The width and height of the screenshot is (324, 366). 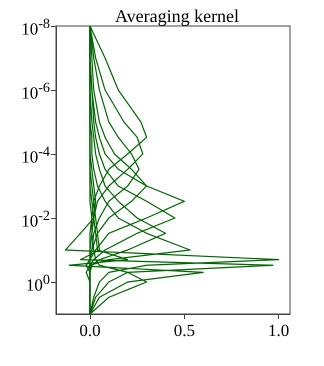 What do you see at coordinates (38, 283) in the screenshot?
I see `y-tick-label: 10$^{0}$` at bounding box center [38, 283].